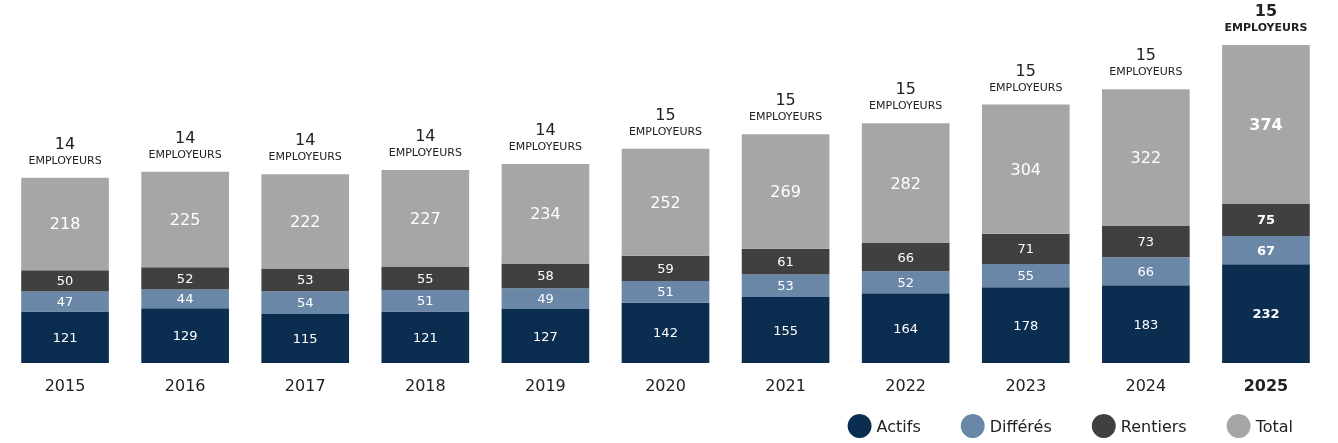 Image resolution: width=1338 pixels, height=443 pixels. Describe the element at coordinates (1266, 314) in the screenshot. I see `data-label: 232` at that location.